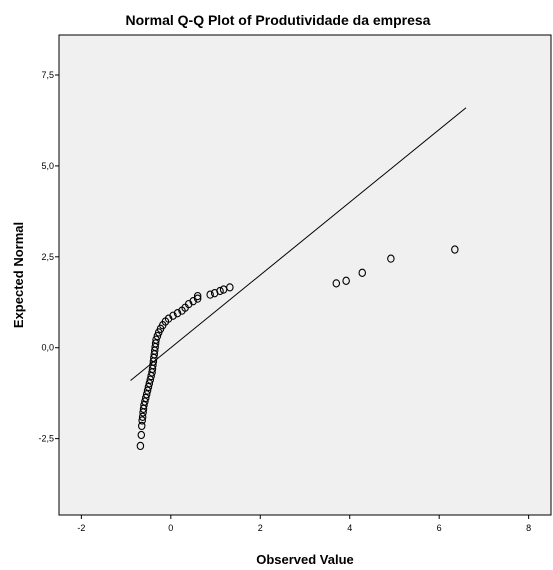 This screenshot has width=553, height=570. I want to click on y-axis: -2,5 0,0 2,5 5,0 7,5, so click(48, 257).